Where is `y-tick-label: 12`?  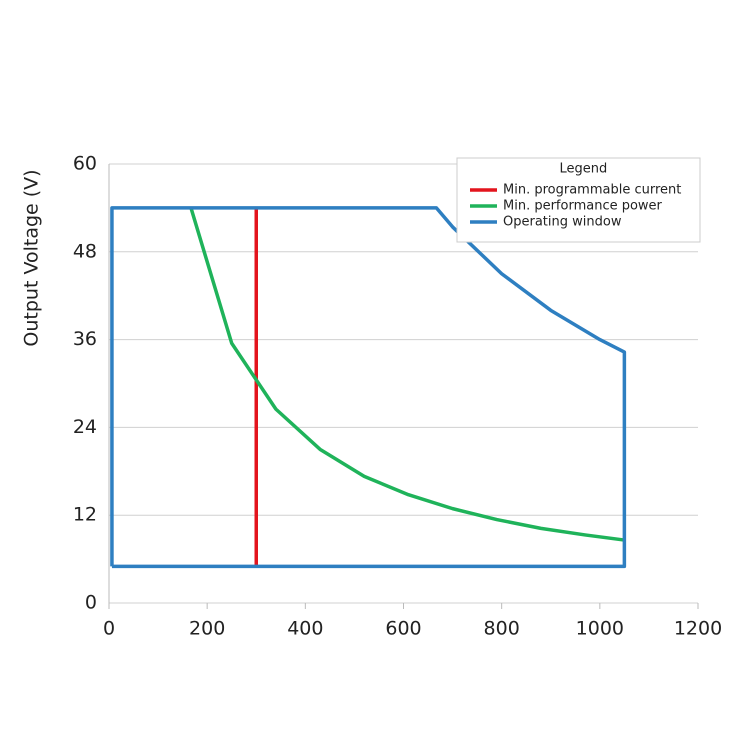
y-tick-label: 12 is located at coordinates (85, 515).